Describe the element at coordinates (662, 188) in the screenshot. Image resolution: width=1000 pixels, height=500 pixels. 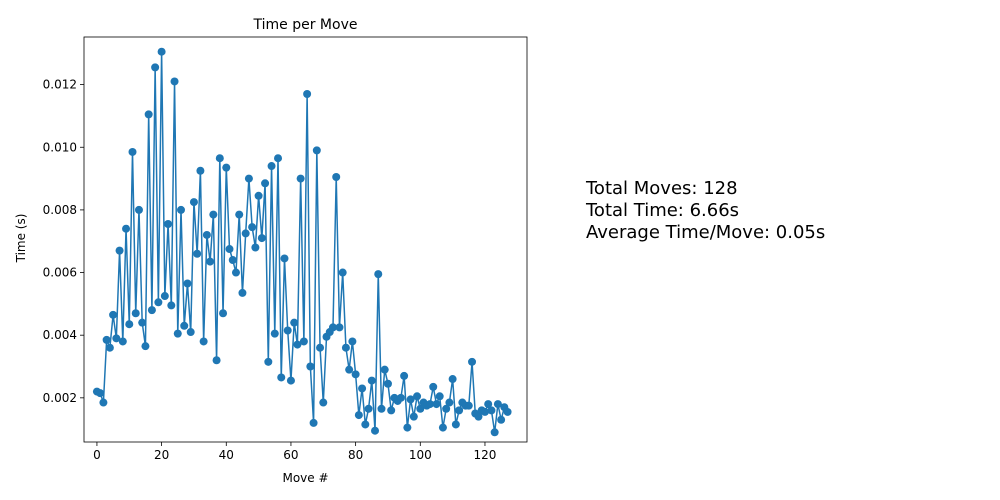
I see `total-moves-text: Total Moves: 128` at that location.